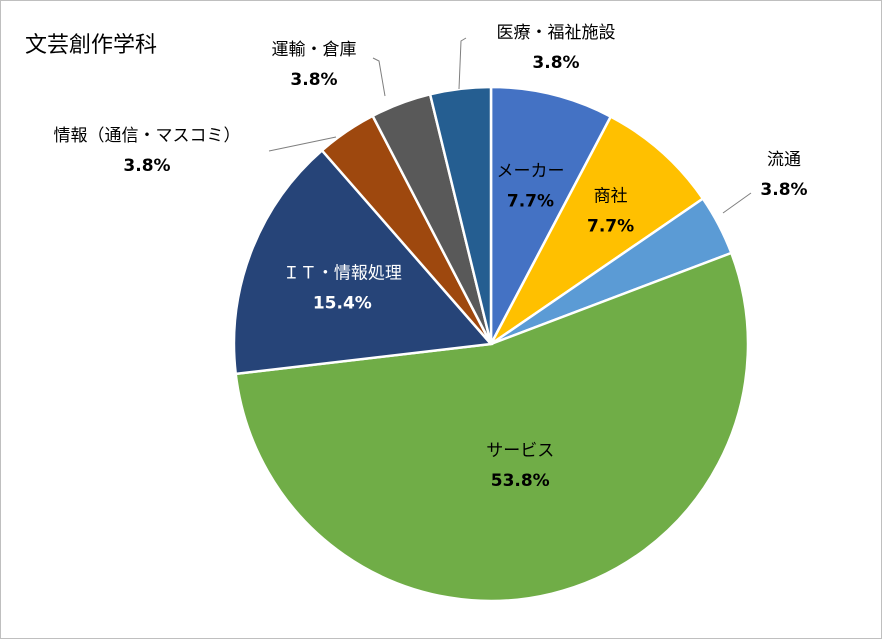 Image resolution: width=882 pixels, height=640 pixels. Describe the element at coordinates (611, 197) in the screenshot. I see `slice-label: 商社` at that location.